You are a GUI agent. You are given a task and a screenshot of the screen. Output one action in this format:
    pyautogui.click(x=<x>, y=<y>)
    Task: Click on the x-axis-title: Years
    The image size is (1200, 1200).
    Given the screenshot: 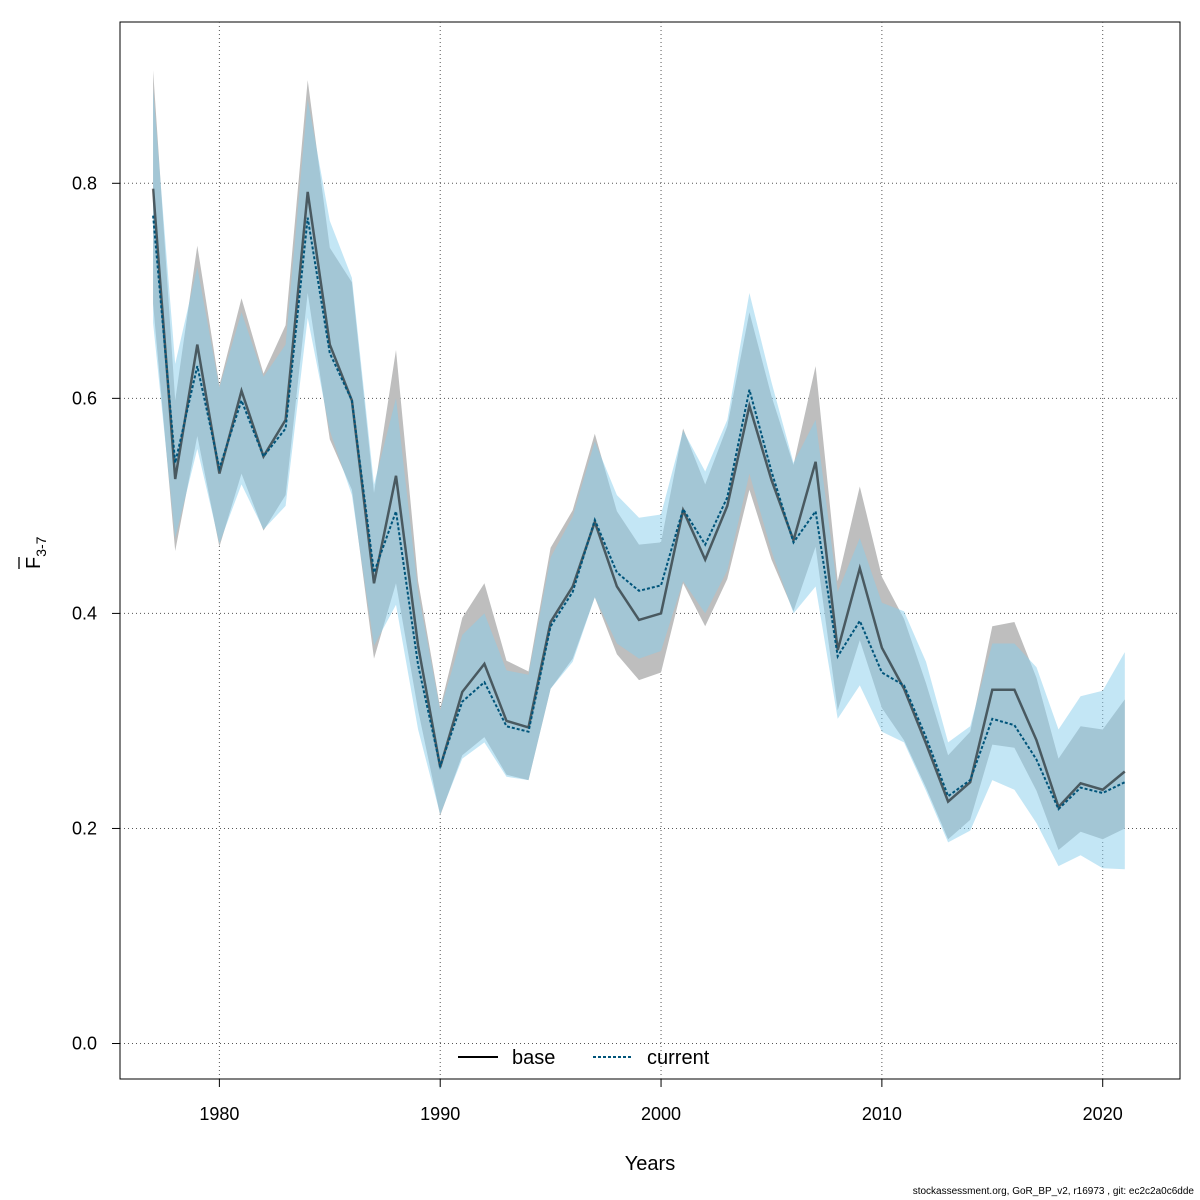 What is the action you would take?
    pyautogui.click(x=650, y=1164)
    